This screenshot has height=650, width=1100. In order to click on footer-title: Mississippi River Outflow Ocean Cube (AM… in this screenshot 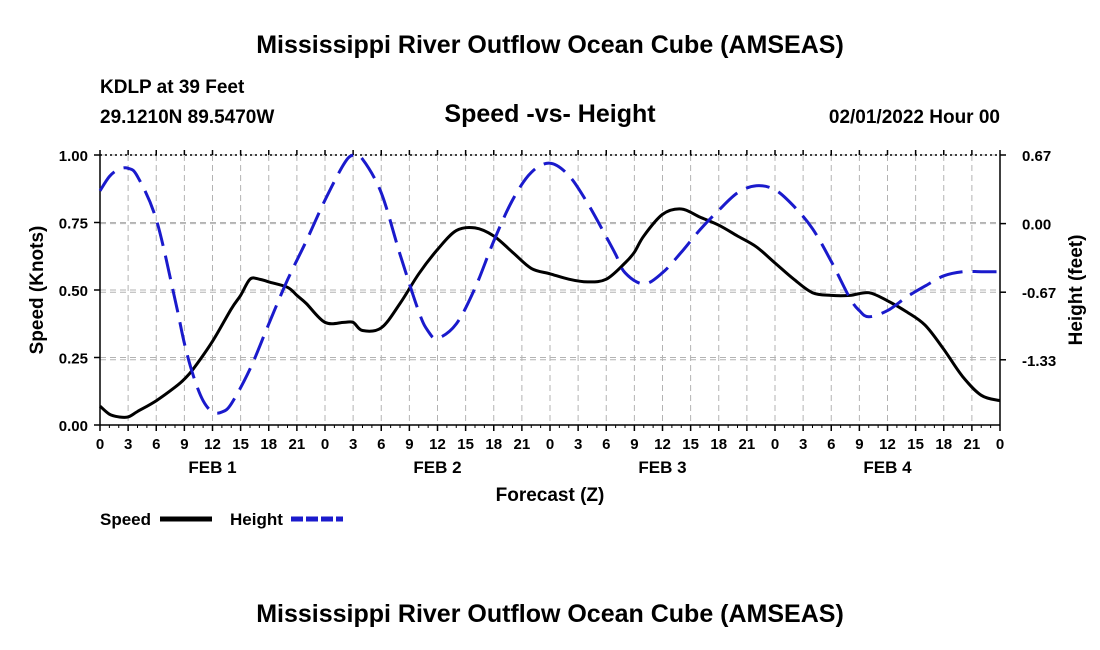, I will do `click(550, 614)`.